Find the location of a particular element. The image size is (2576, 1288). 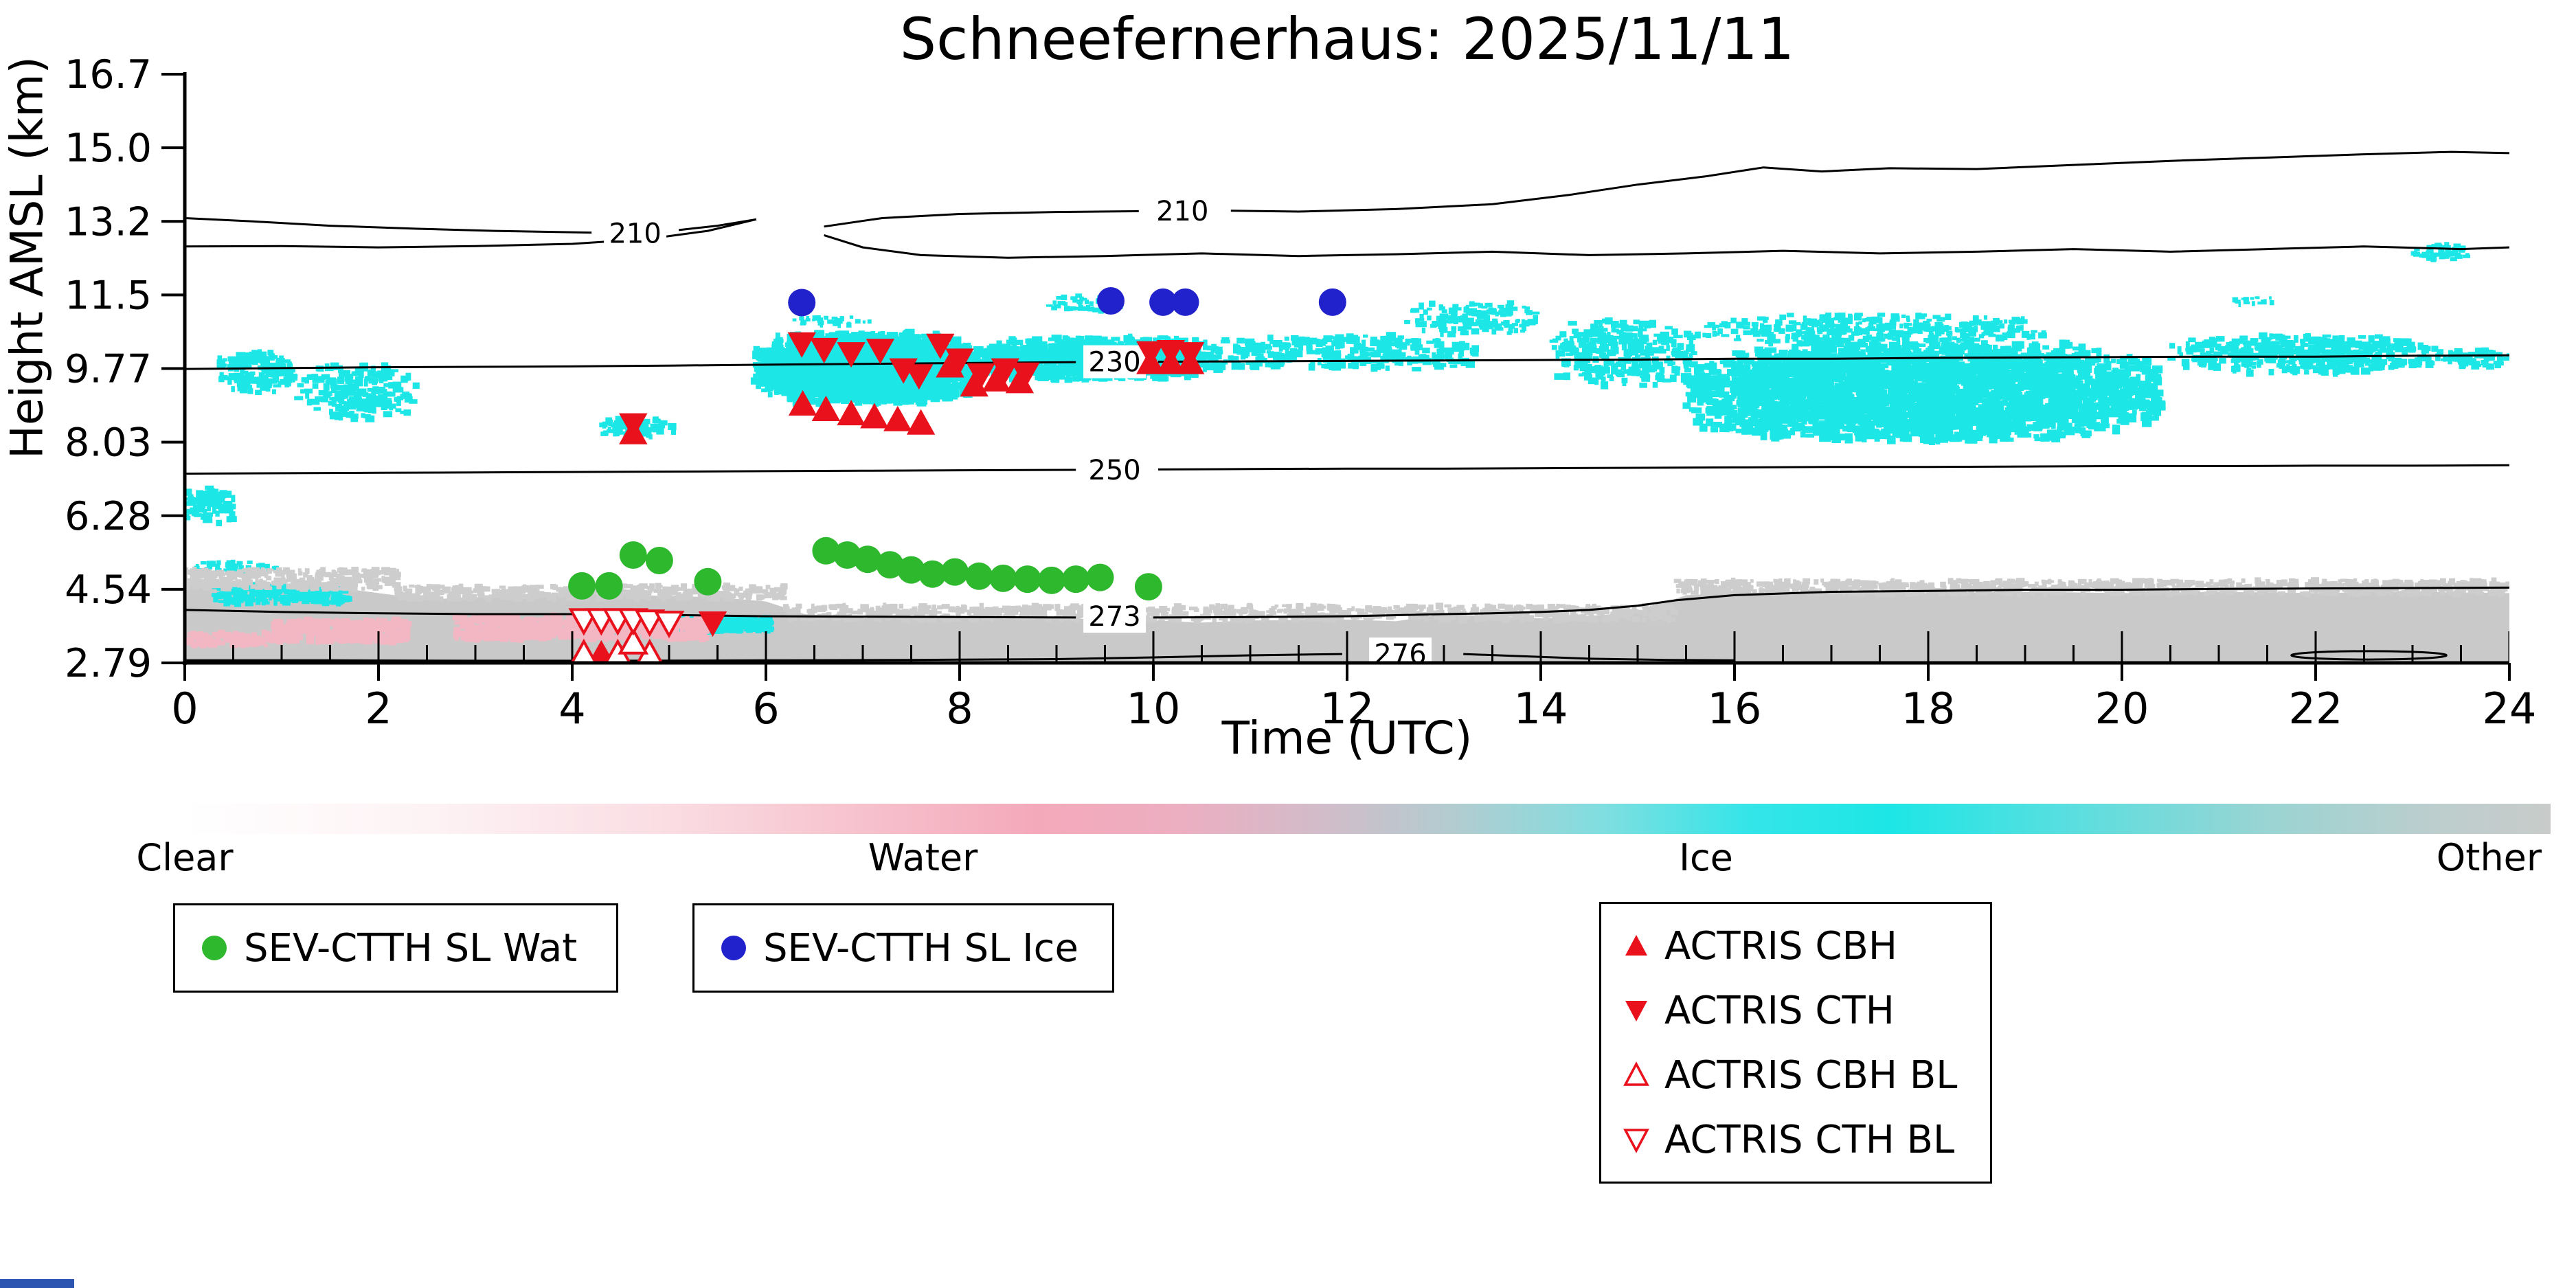

legend-row-cbh: ACTRIS CBH is located at coordinates (1801, 946).